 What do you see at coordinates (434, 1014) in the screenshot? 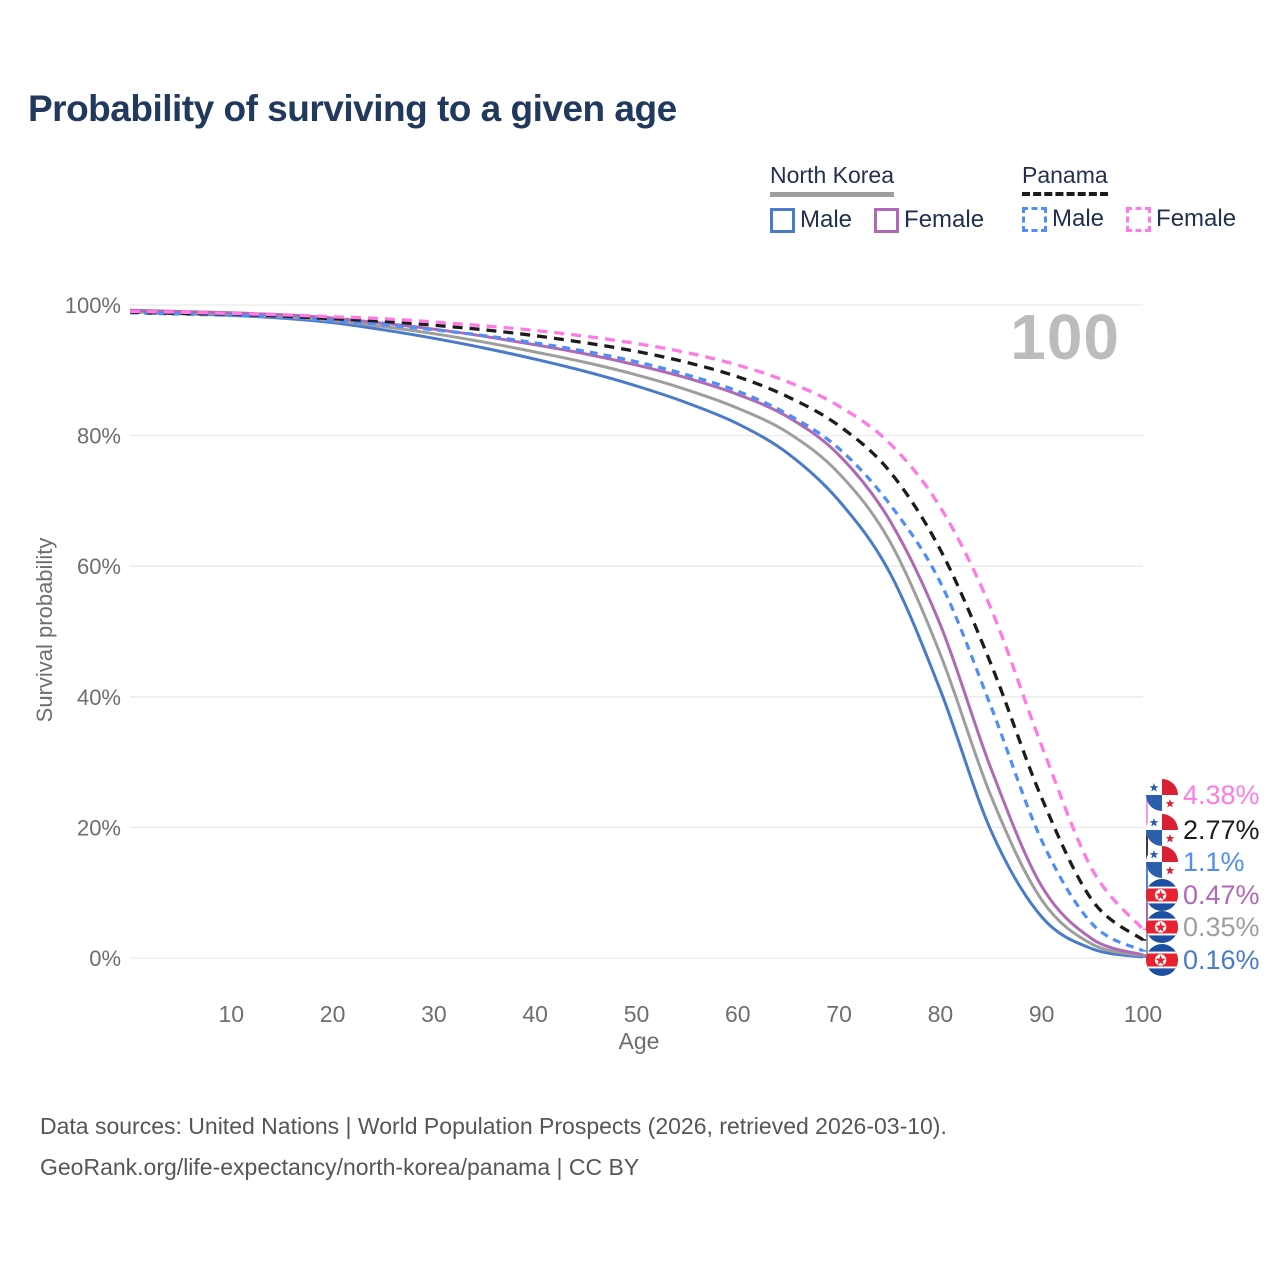
I see `x-tick-label: 30` at bounding box center [434, 1014].